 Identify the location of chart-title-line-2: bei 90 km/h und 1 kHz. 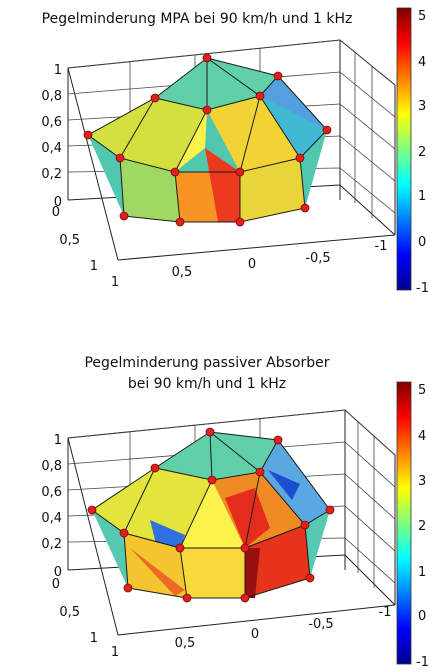
(207, 384).